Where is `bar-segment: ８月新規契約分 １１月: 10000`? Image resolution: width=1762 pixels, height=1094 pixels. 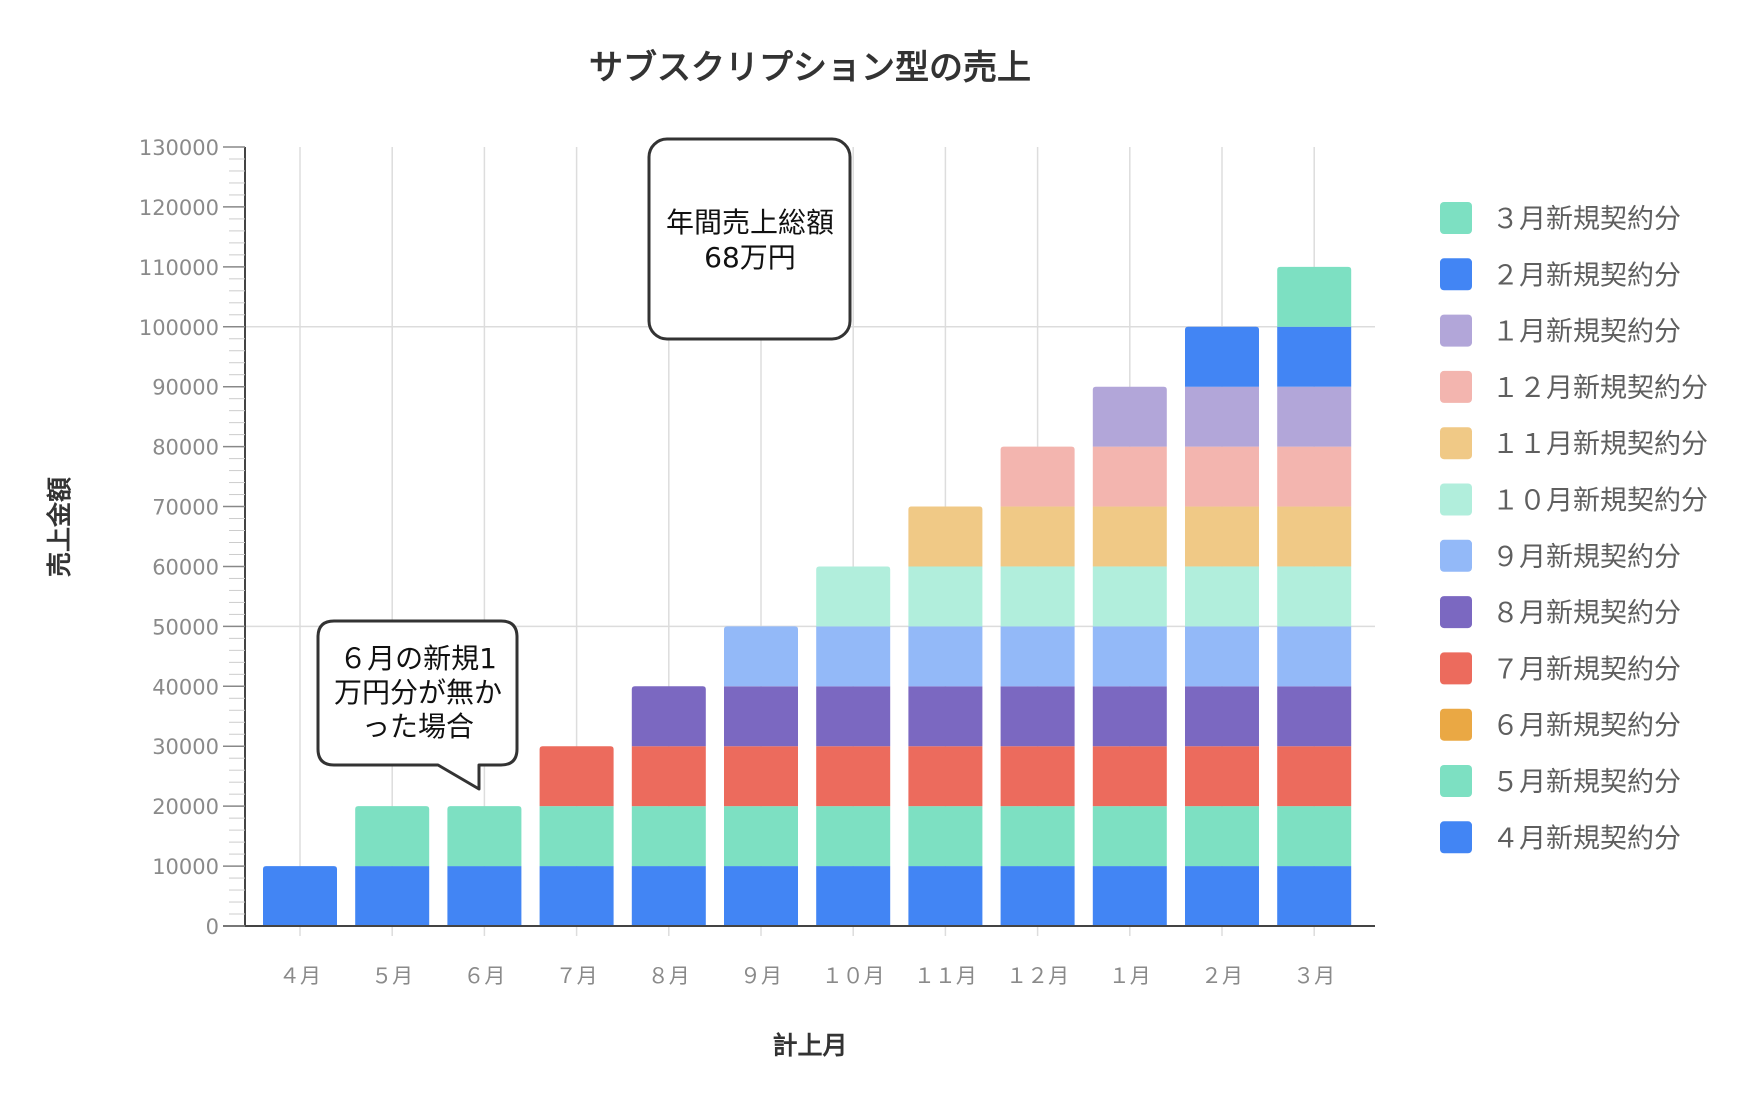
bar-segment: ８月新規契約分 １１月: 10000 is located at coordinates (945, 716).